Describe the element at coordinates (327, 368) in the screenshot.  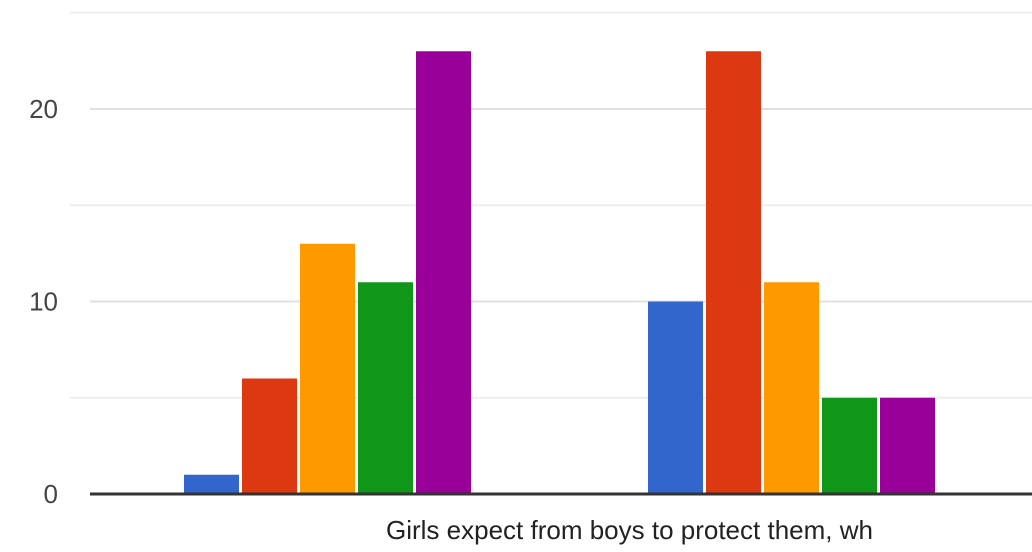
I see `bar-series3-group1` at that location.